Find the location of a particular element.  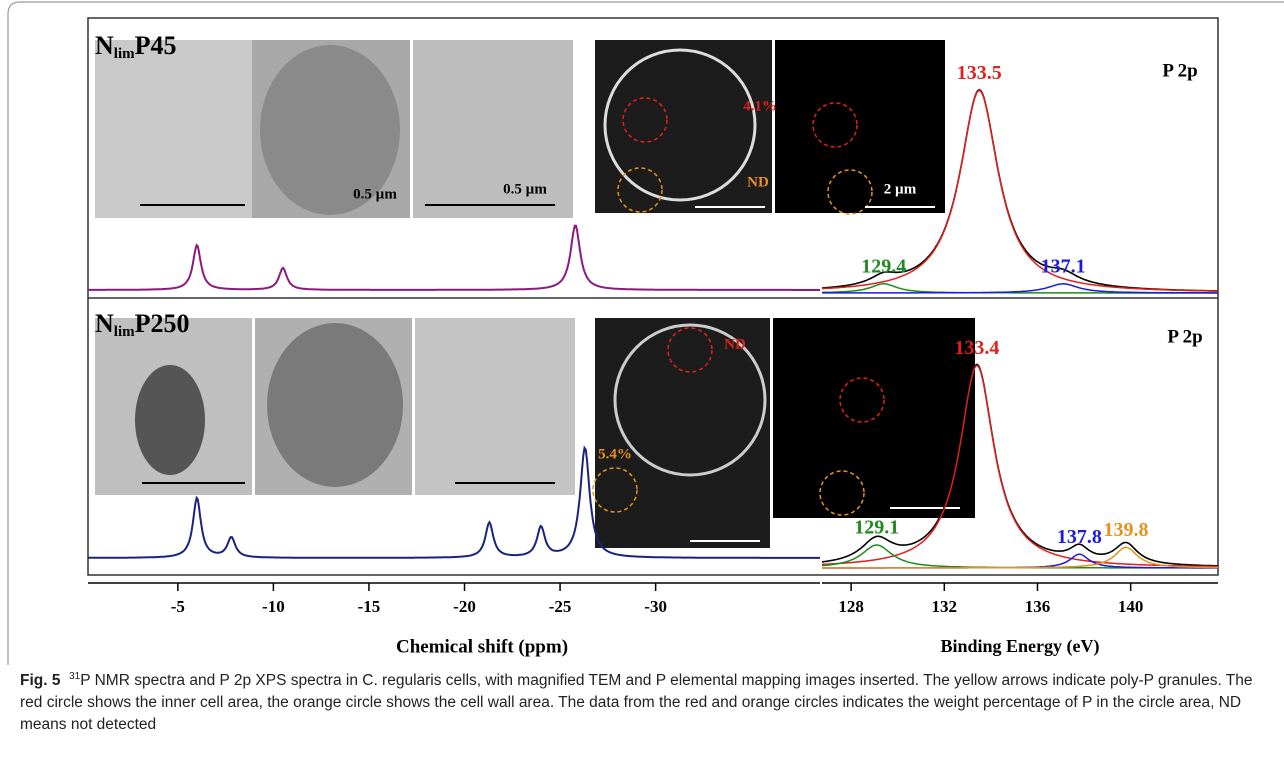

panel-label: NlimP250 is located at coordinates (142, 324).